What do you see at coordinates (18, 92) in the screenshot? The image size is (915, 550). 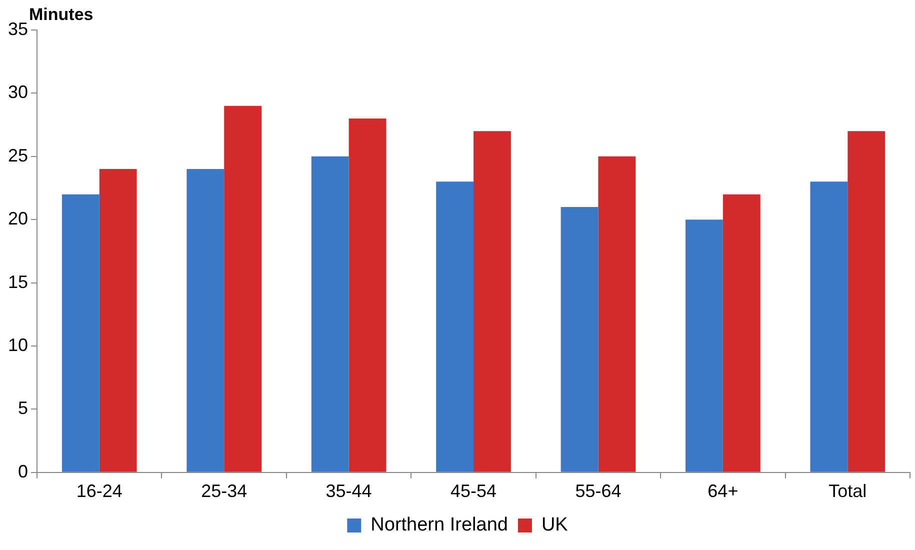 I see `y-tick-label: 30` at bounding box center [18, 92].